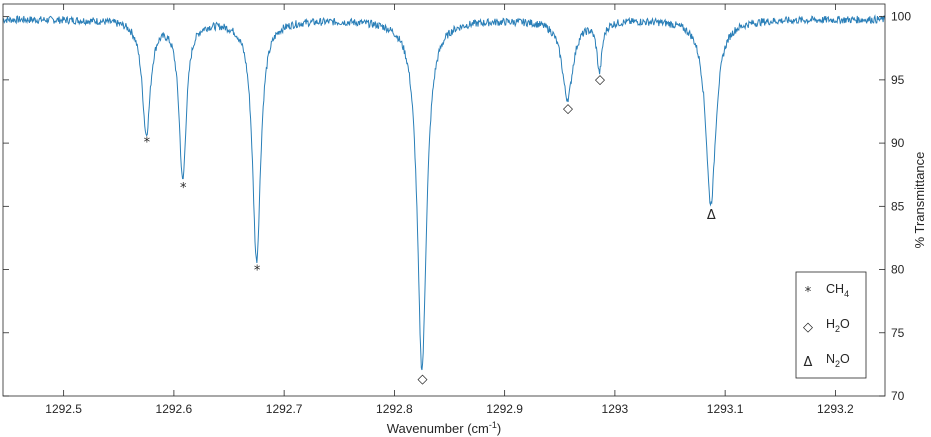 This screenshot has height=437, width=931. Describe the element at coordinates (808, 327) in the screenshot. I see `legend-symbol: ◇` at that location.